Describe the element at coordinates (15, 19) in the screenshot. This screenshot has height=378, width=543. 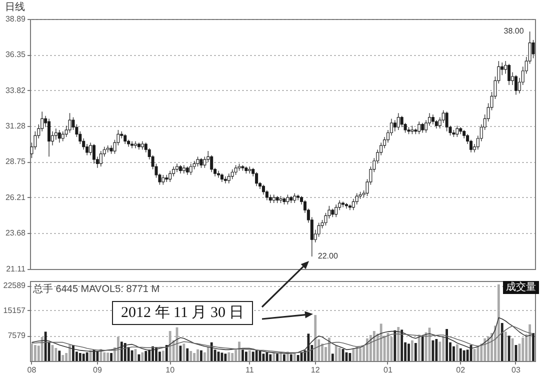
I see `y-tick-label: 38.89` at that location.